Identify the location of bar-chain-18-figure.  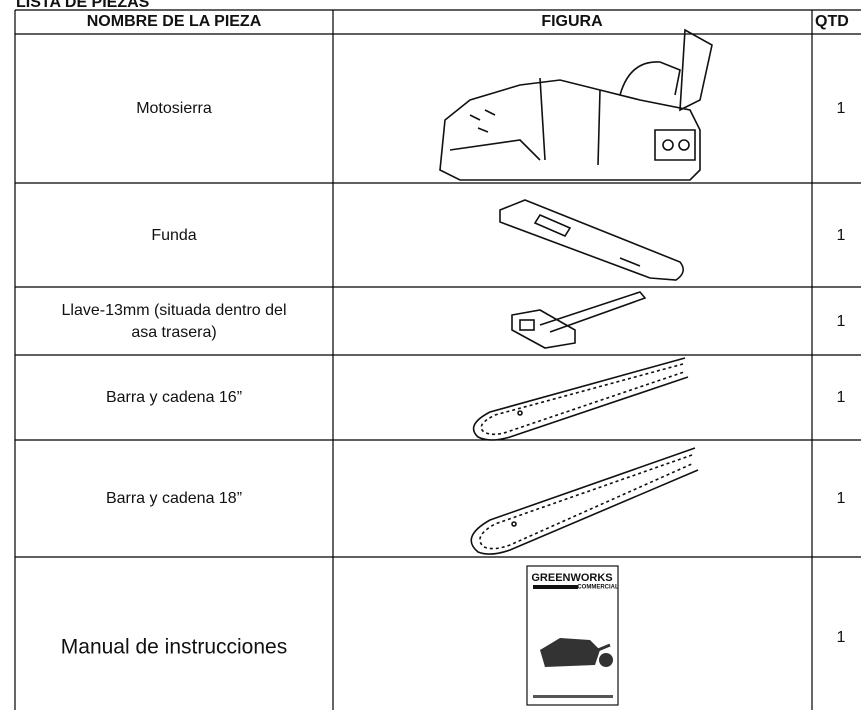
(584, 501).